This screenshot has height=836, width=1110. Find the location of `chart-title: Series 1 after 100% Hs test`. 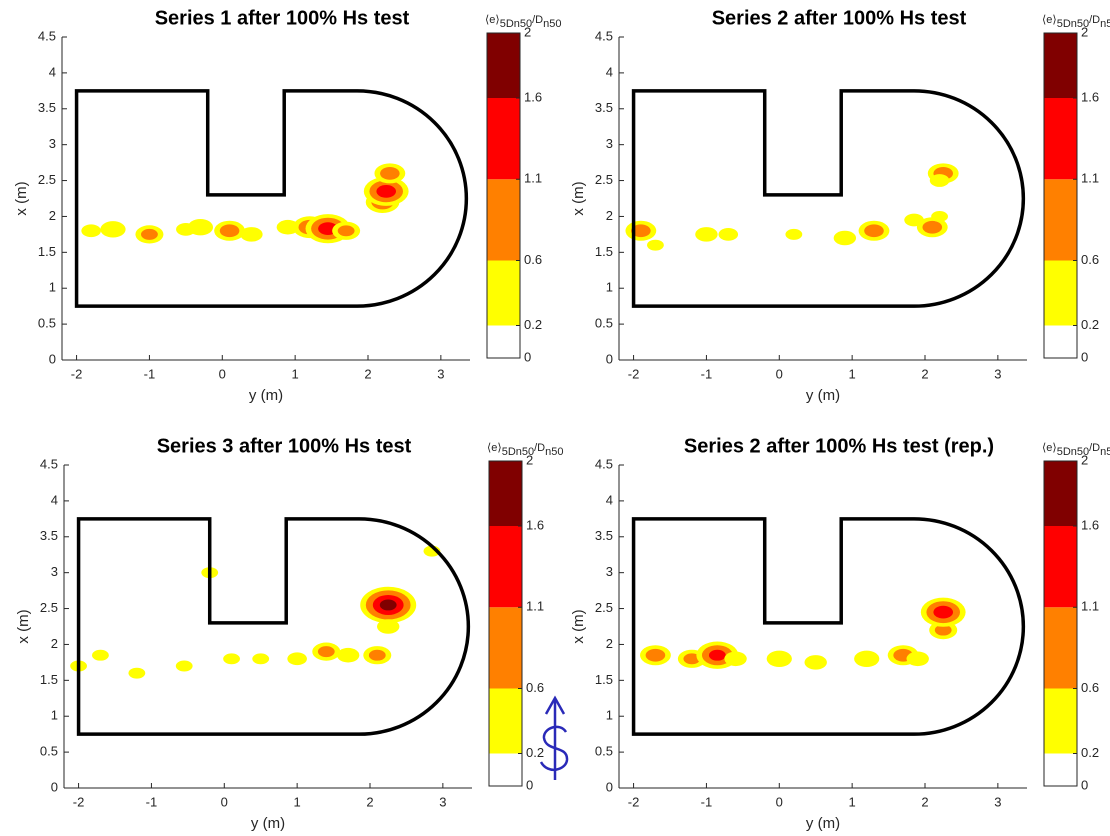

chart-title: Series 1 after 100% Hs test is located at coordinates (282, 18).